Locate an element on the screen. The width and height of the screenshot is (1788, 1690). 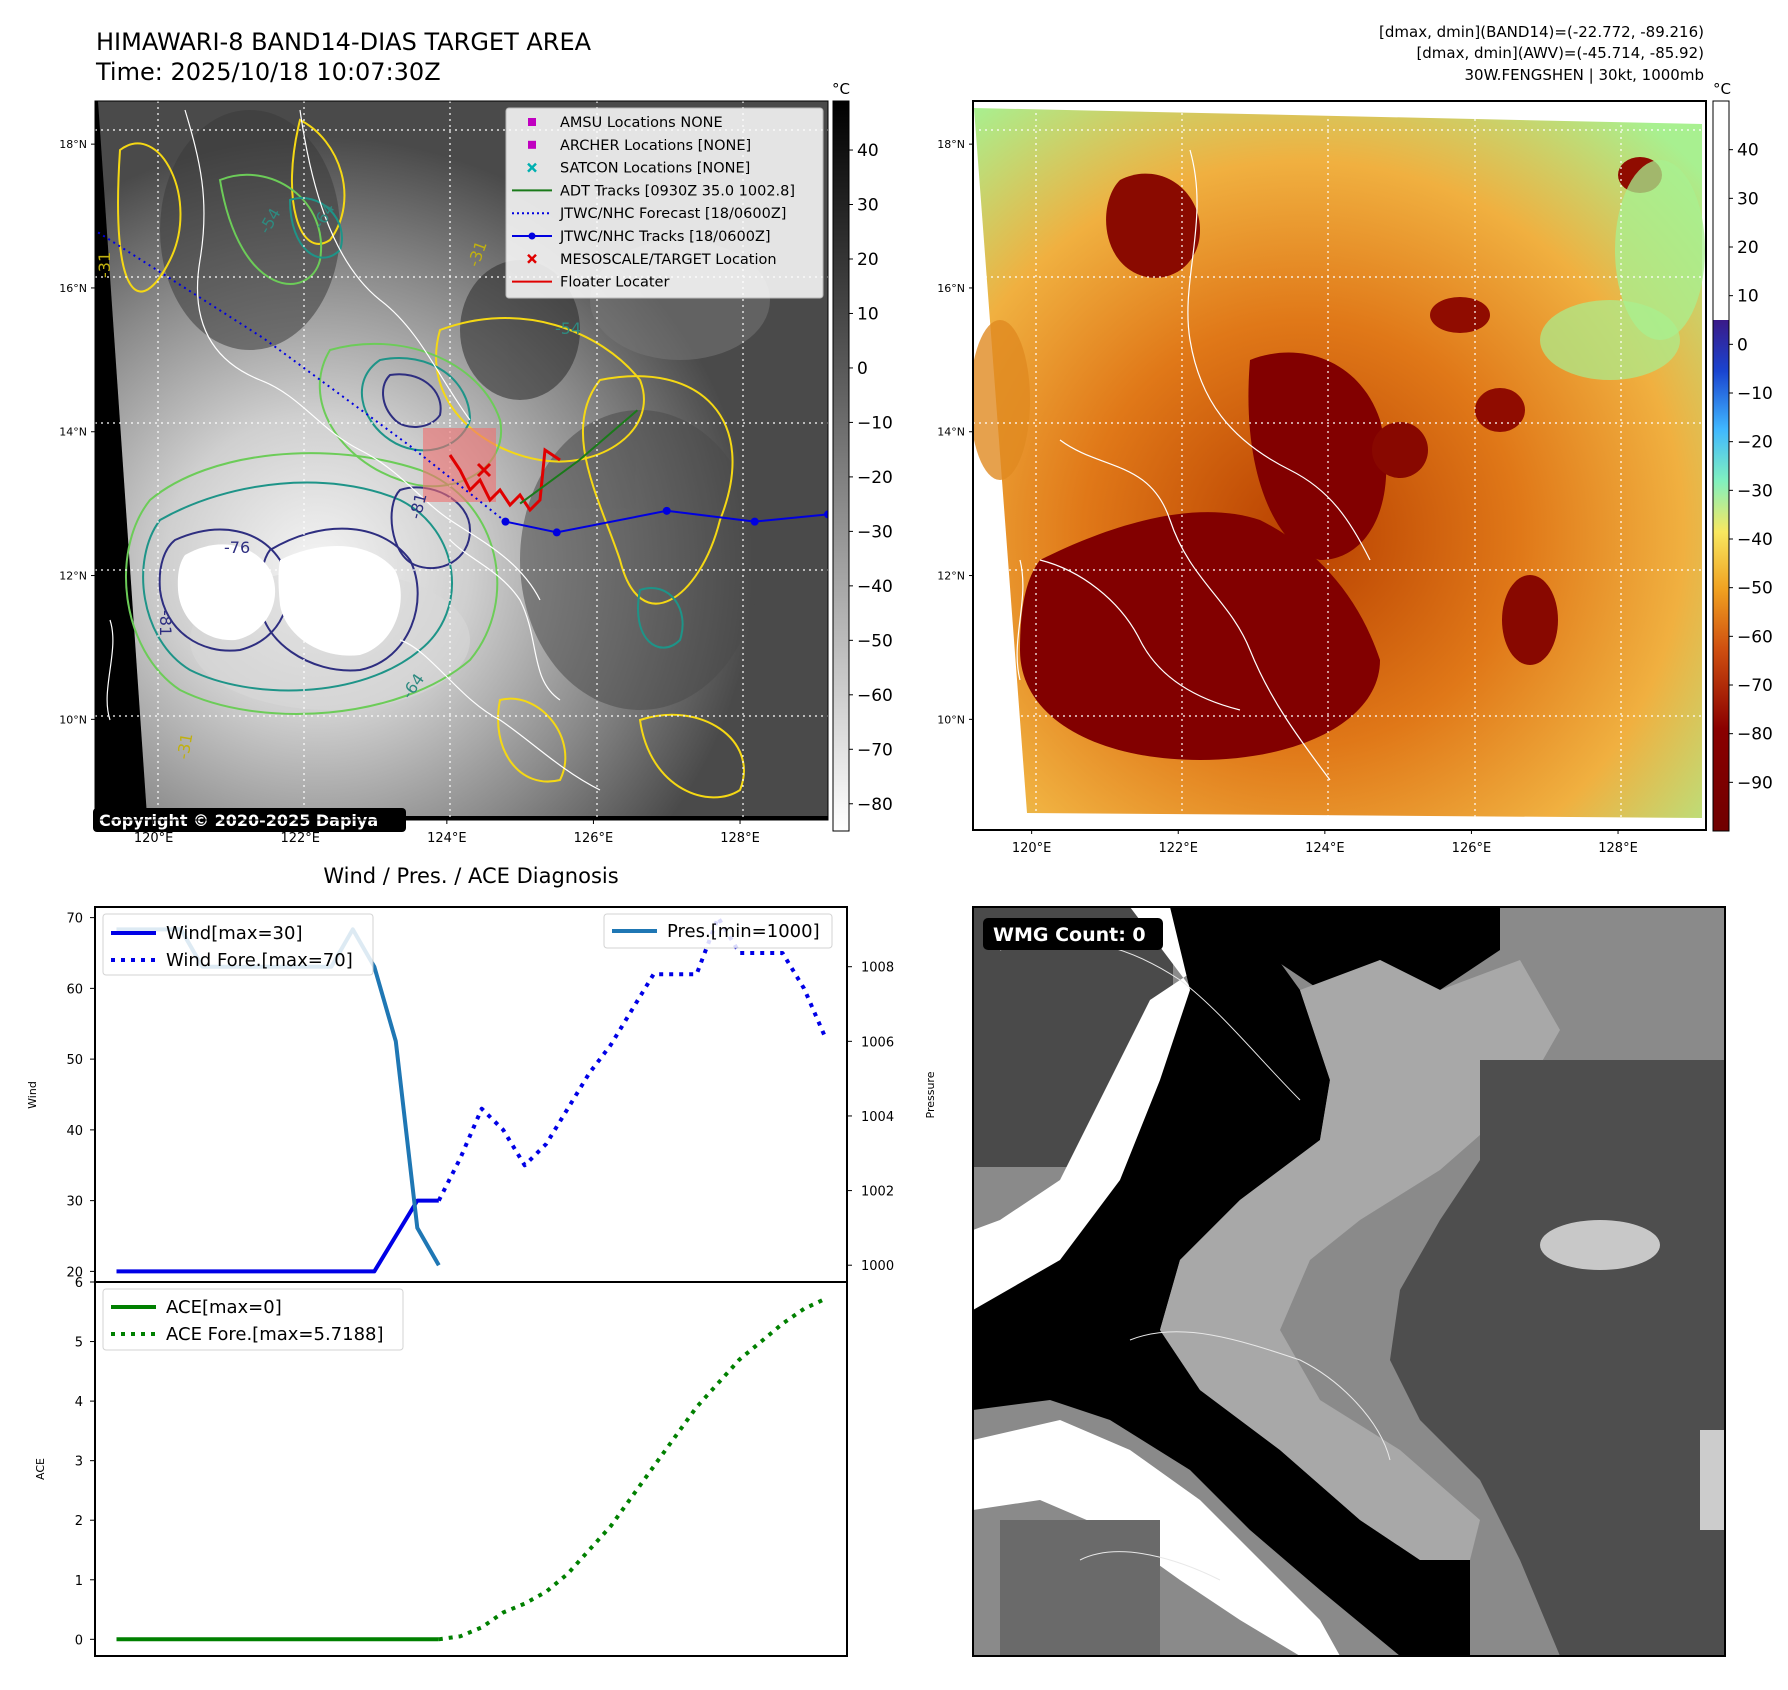
lon-tick-label: 120°E is located at coordinates (1032, 848).